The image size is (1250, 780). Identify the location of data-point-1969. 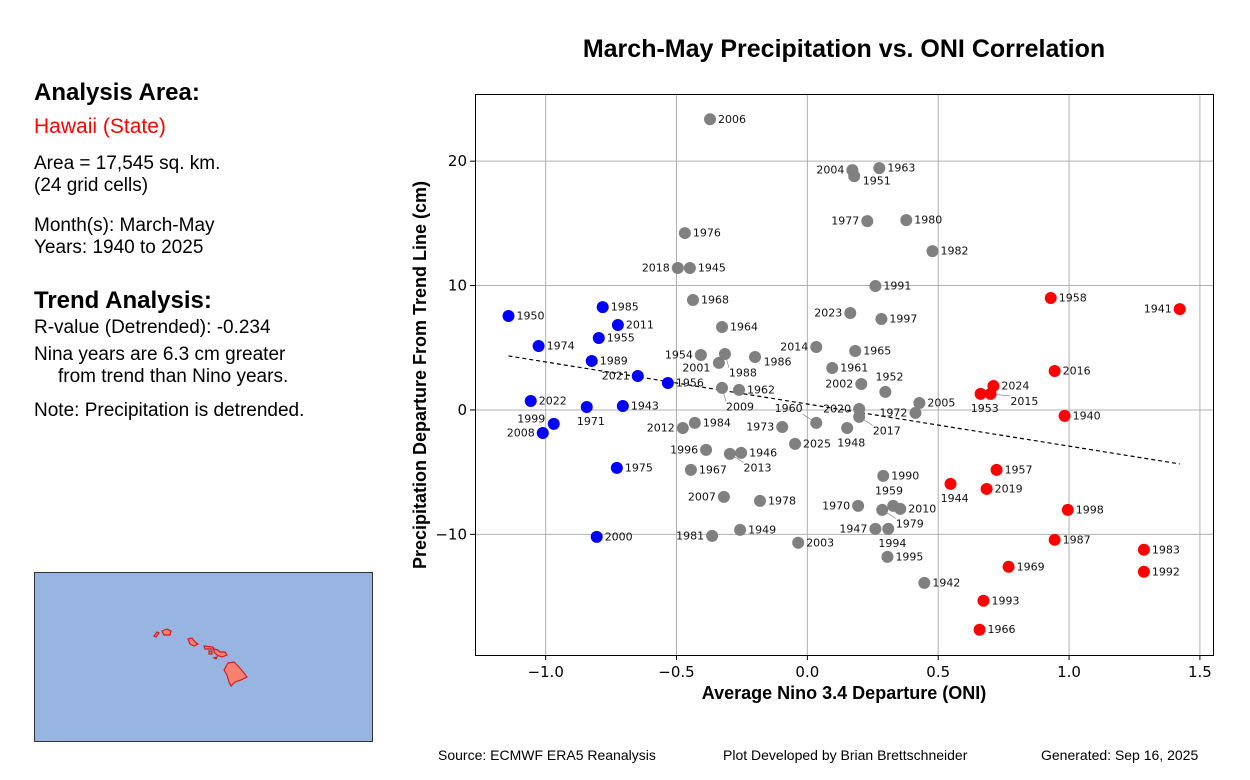
(1008, 566).